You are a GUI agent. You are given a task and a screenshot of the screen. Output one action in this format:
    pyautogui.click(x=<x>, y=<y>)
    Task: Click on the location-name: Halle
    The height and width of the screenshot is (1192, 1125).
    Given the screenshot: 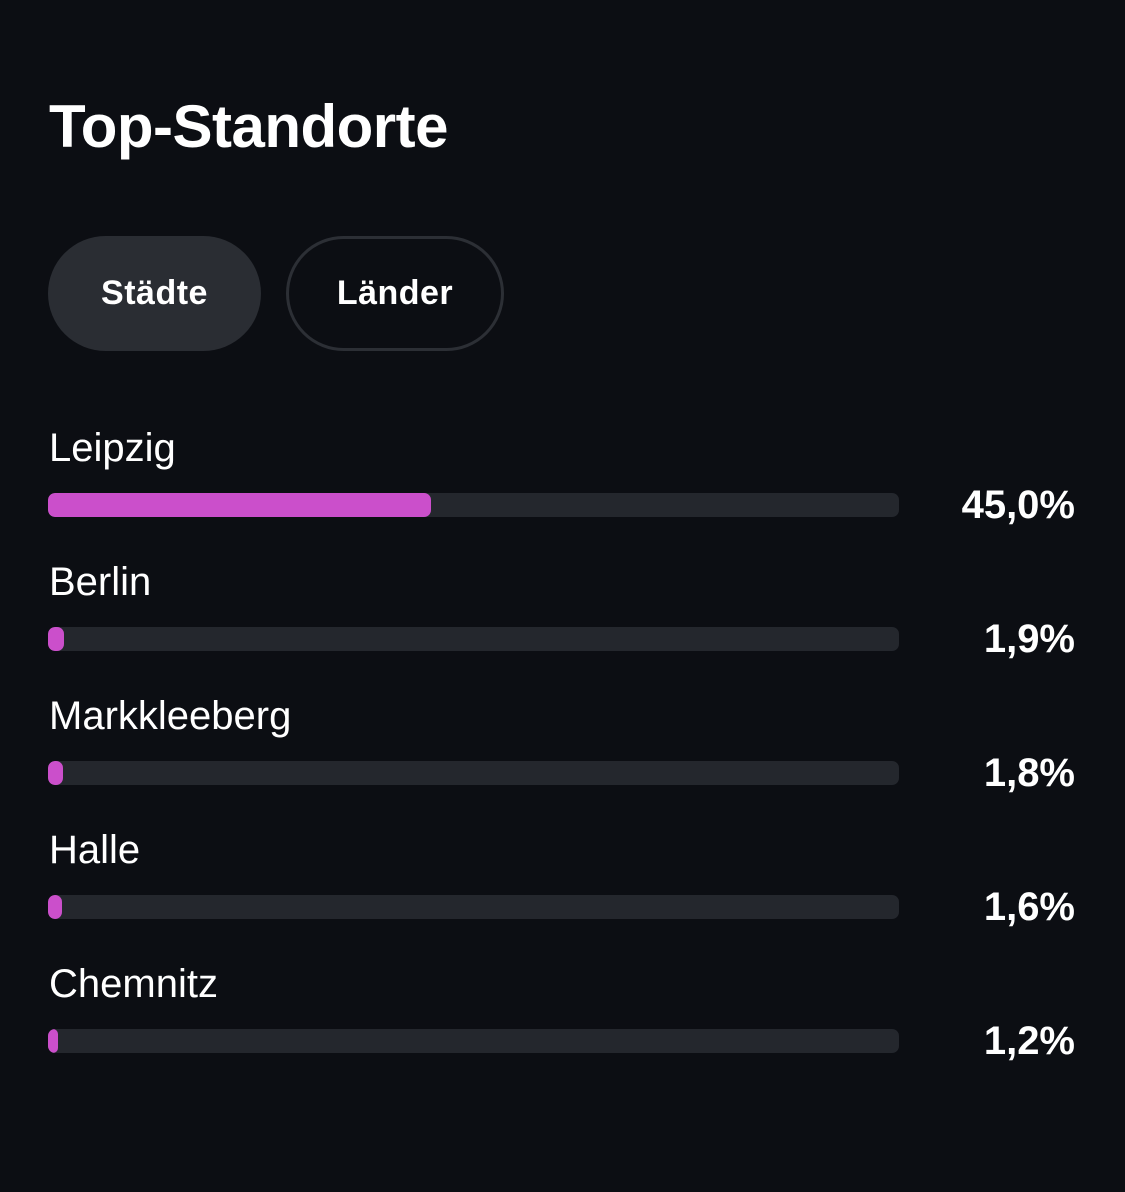 What is the action you would take?
    pyautogui.click(x=95, y=850)
    